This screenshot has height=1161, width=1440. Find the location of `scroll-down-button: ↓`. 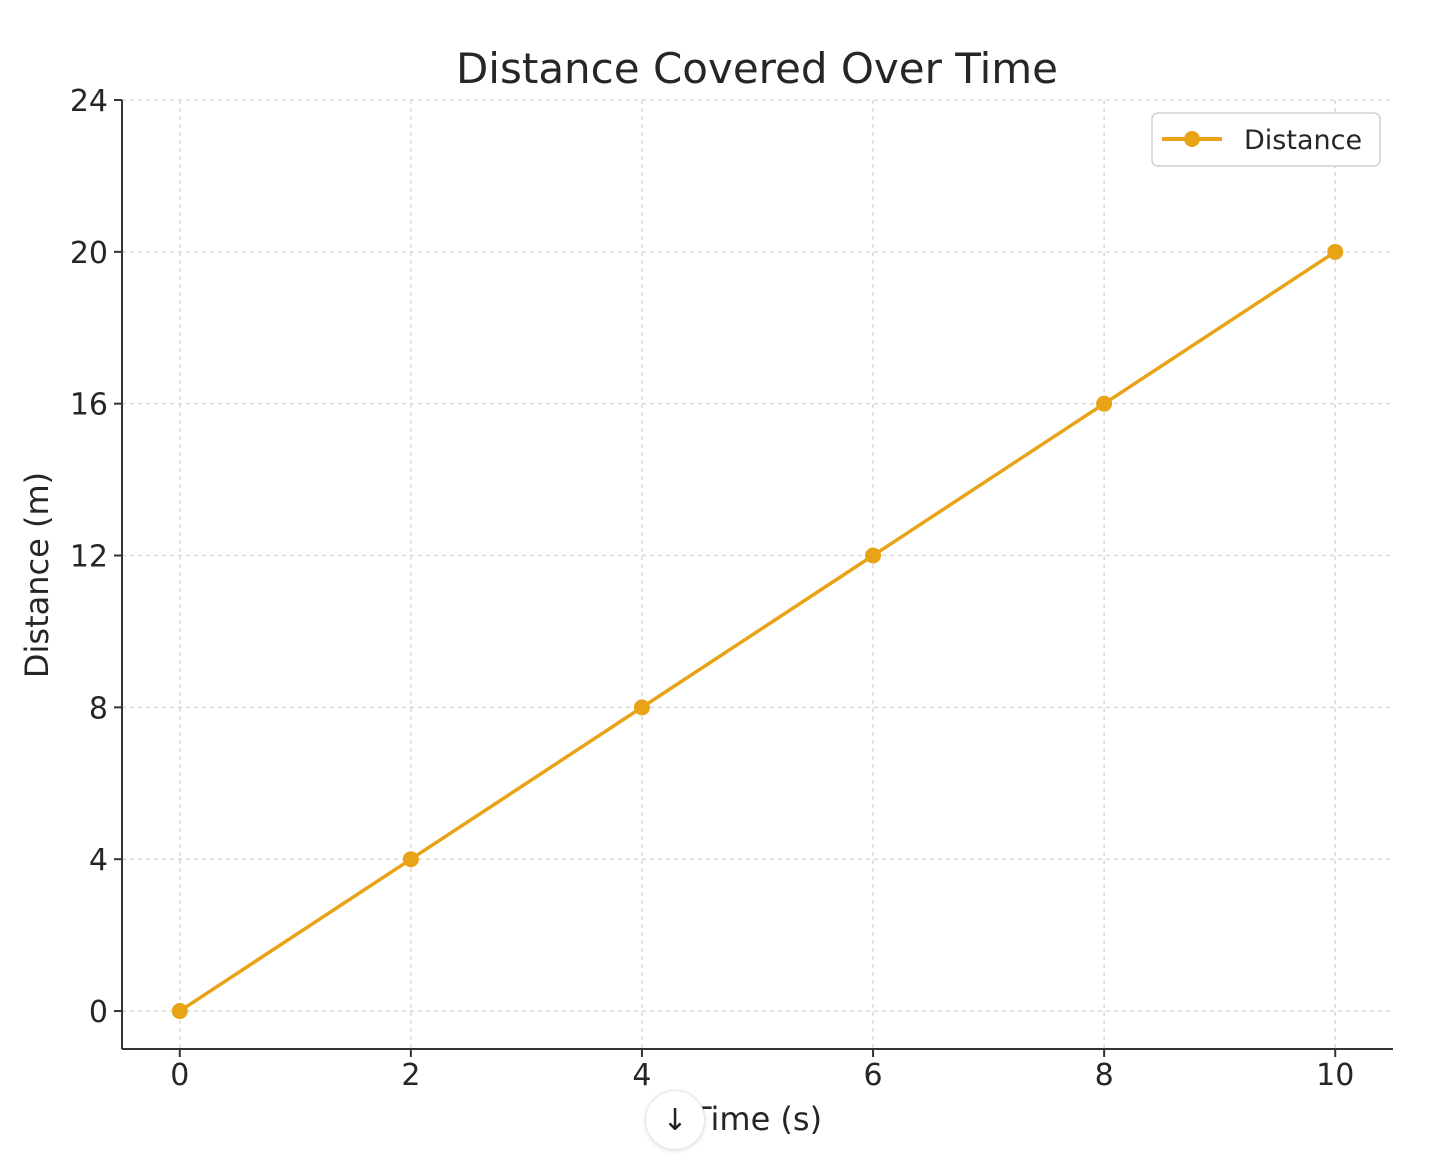

scroll-down-button: ↓ is located at coordinates (675, 1120).